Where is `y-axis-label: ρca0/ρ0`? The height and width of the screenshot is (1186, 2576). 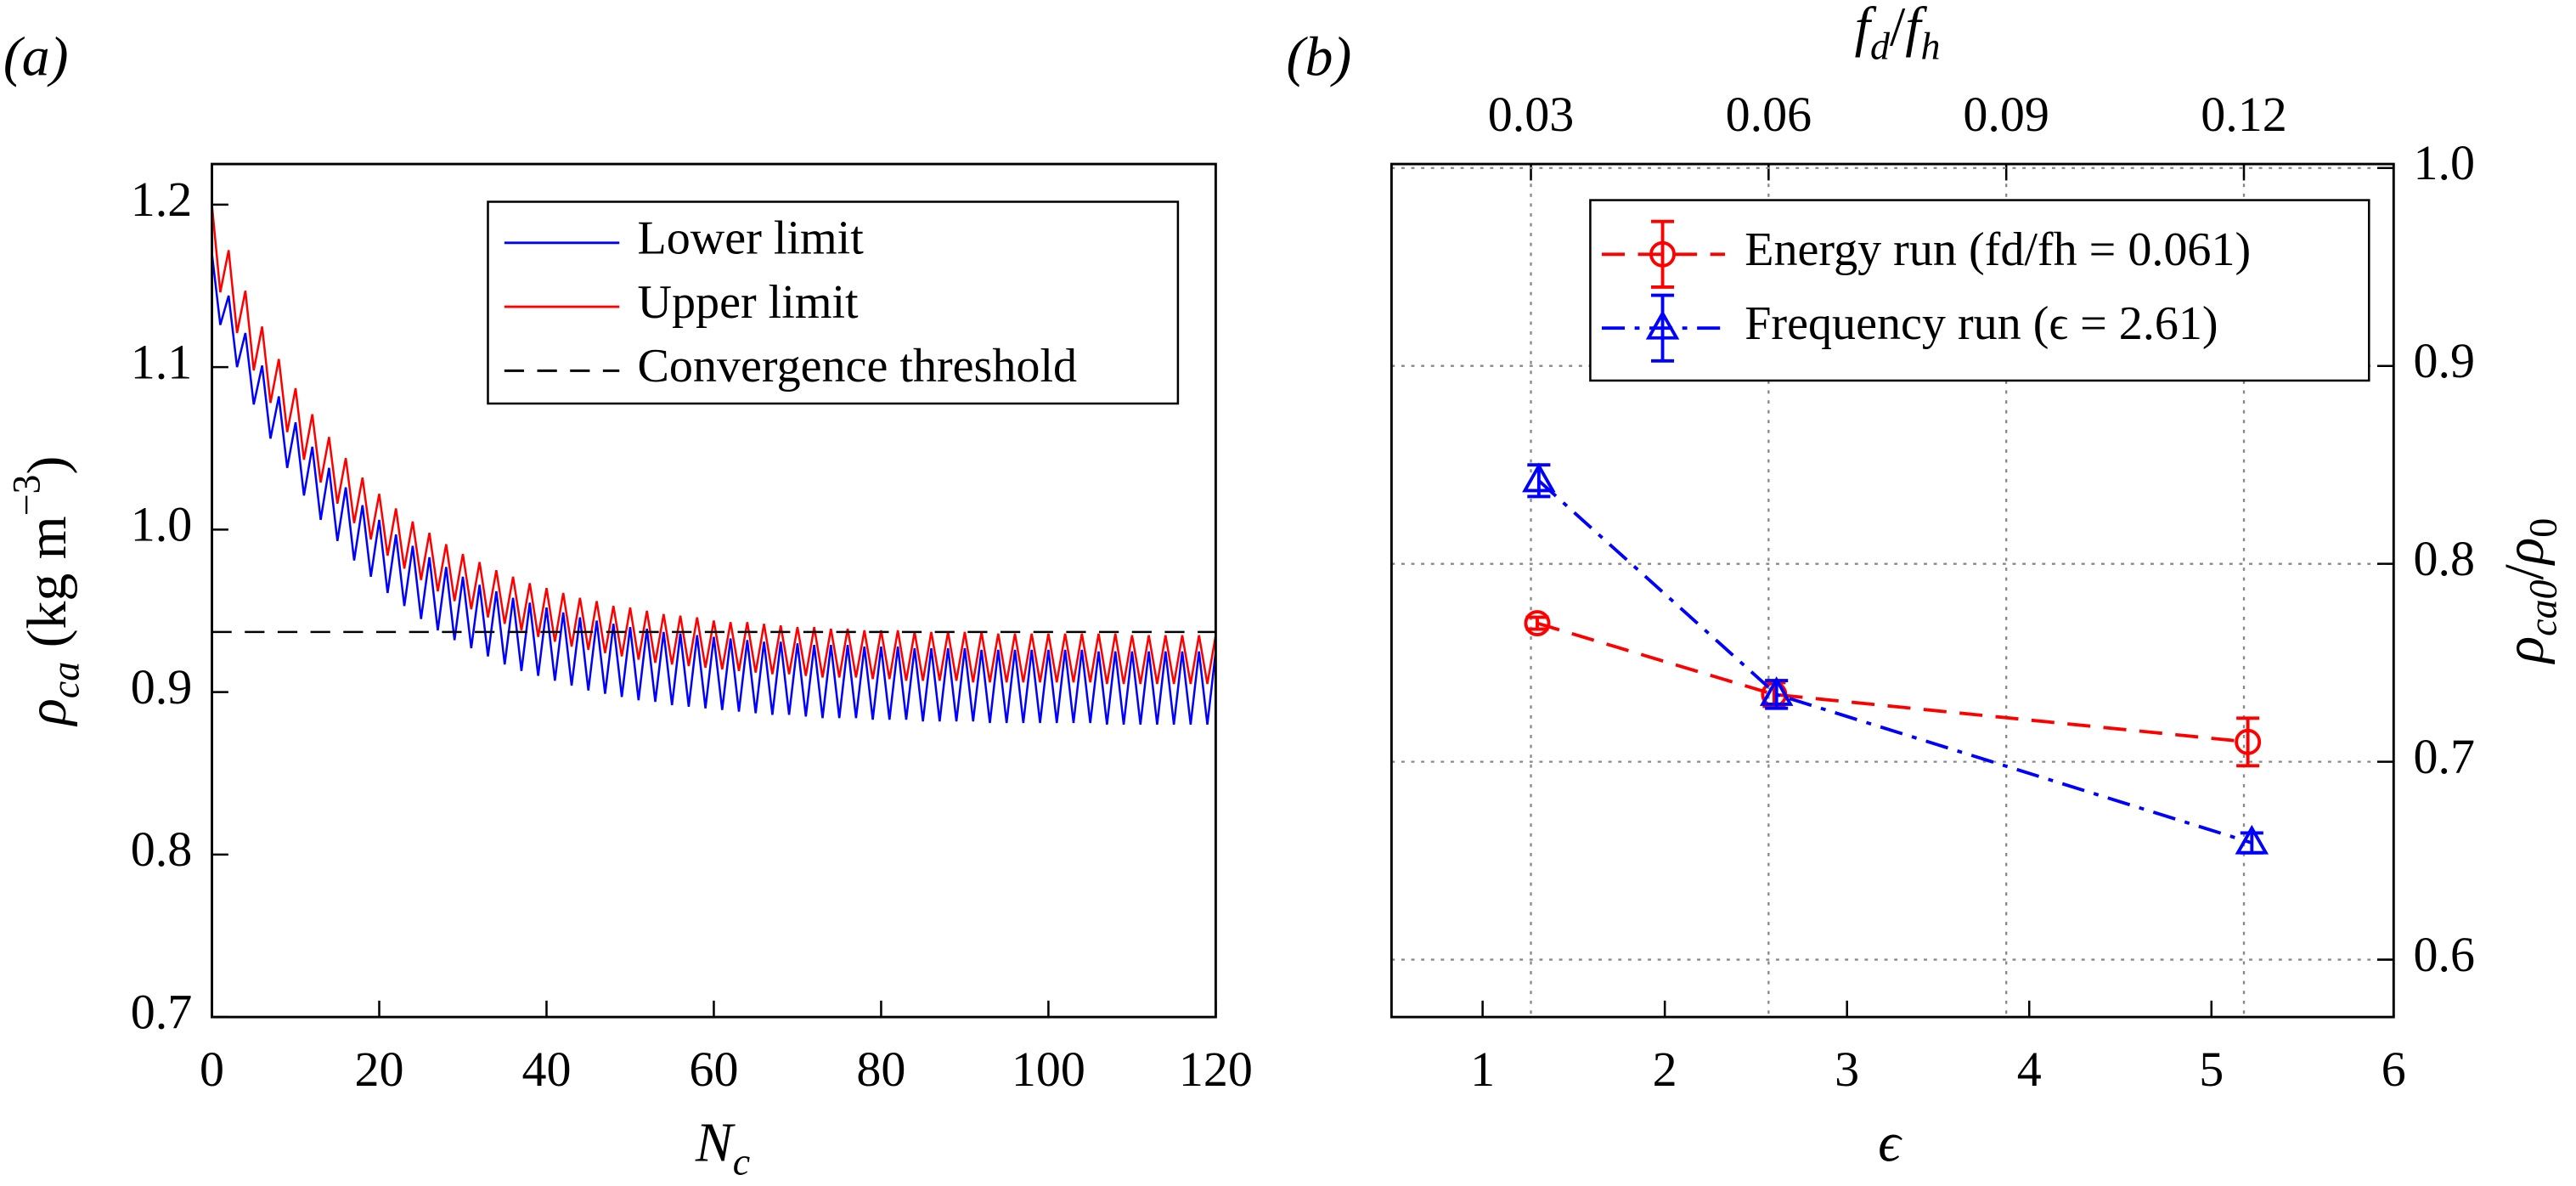 y-axis-label: ρca0/ρ0 is located at coordinates (2529, 591).